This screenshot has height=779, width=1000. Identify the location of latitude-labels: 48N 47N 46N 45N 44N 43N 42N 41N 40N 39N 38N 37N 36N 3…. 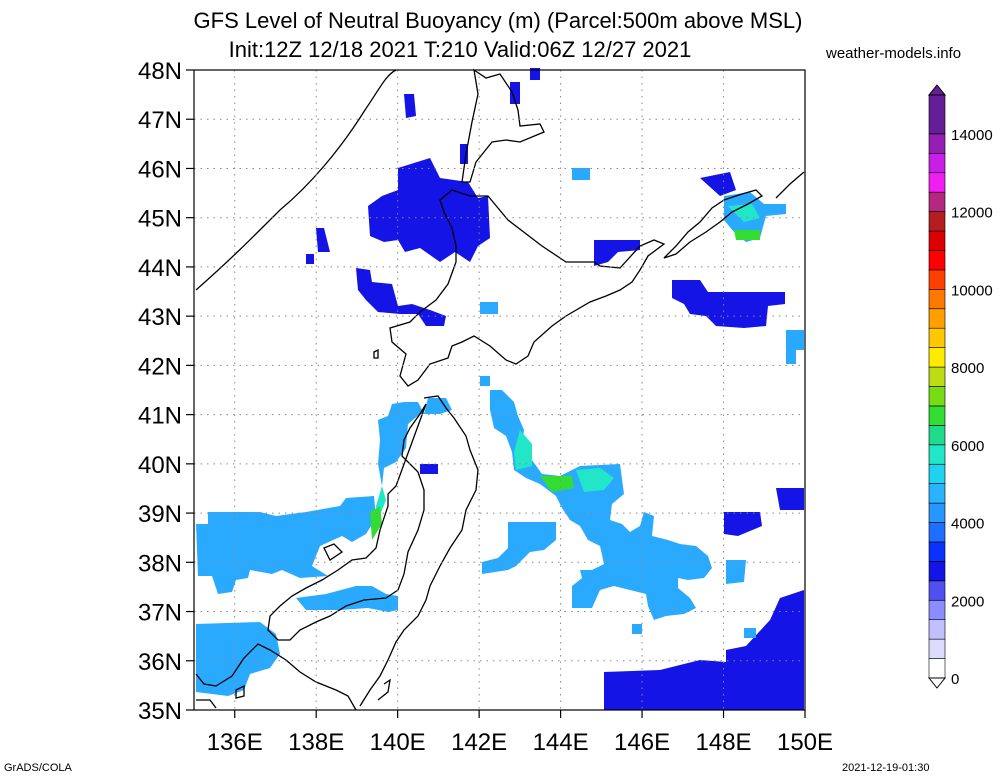
(166, 391).